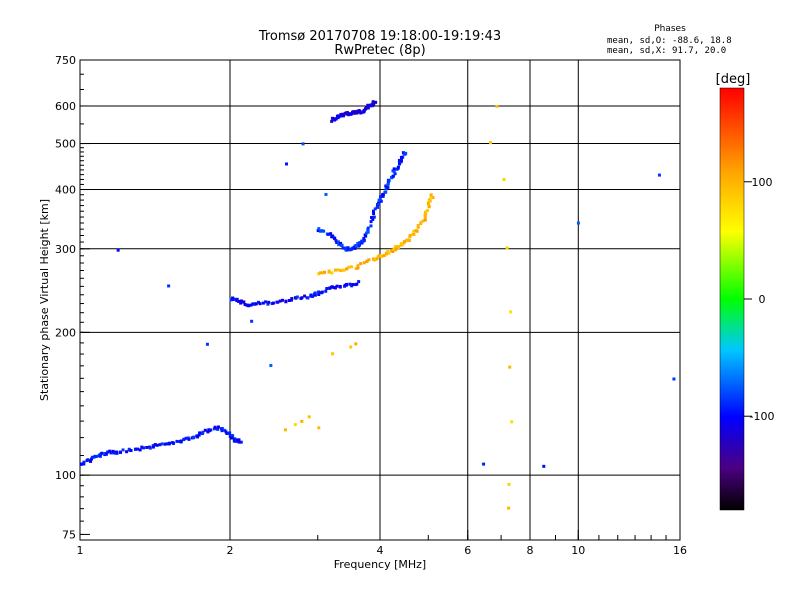 The image size is (800, 600). I want to click on x-axis: 1 2 4 6 8 10 16, so click(382, 543).